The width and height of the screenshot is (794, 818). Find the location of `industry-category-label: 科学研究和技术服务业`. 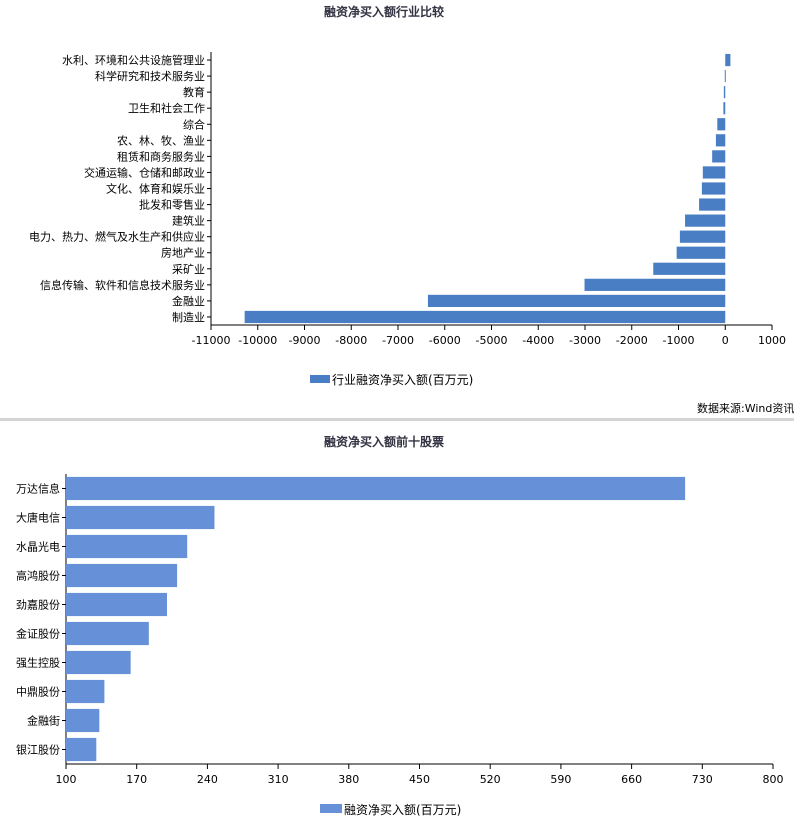

industry-category-label: 科学研究和技术服务业 is located at coordinates (150, 76).